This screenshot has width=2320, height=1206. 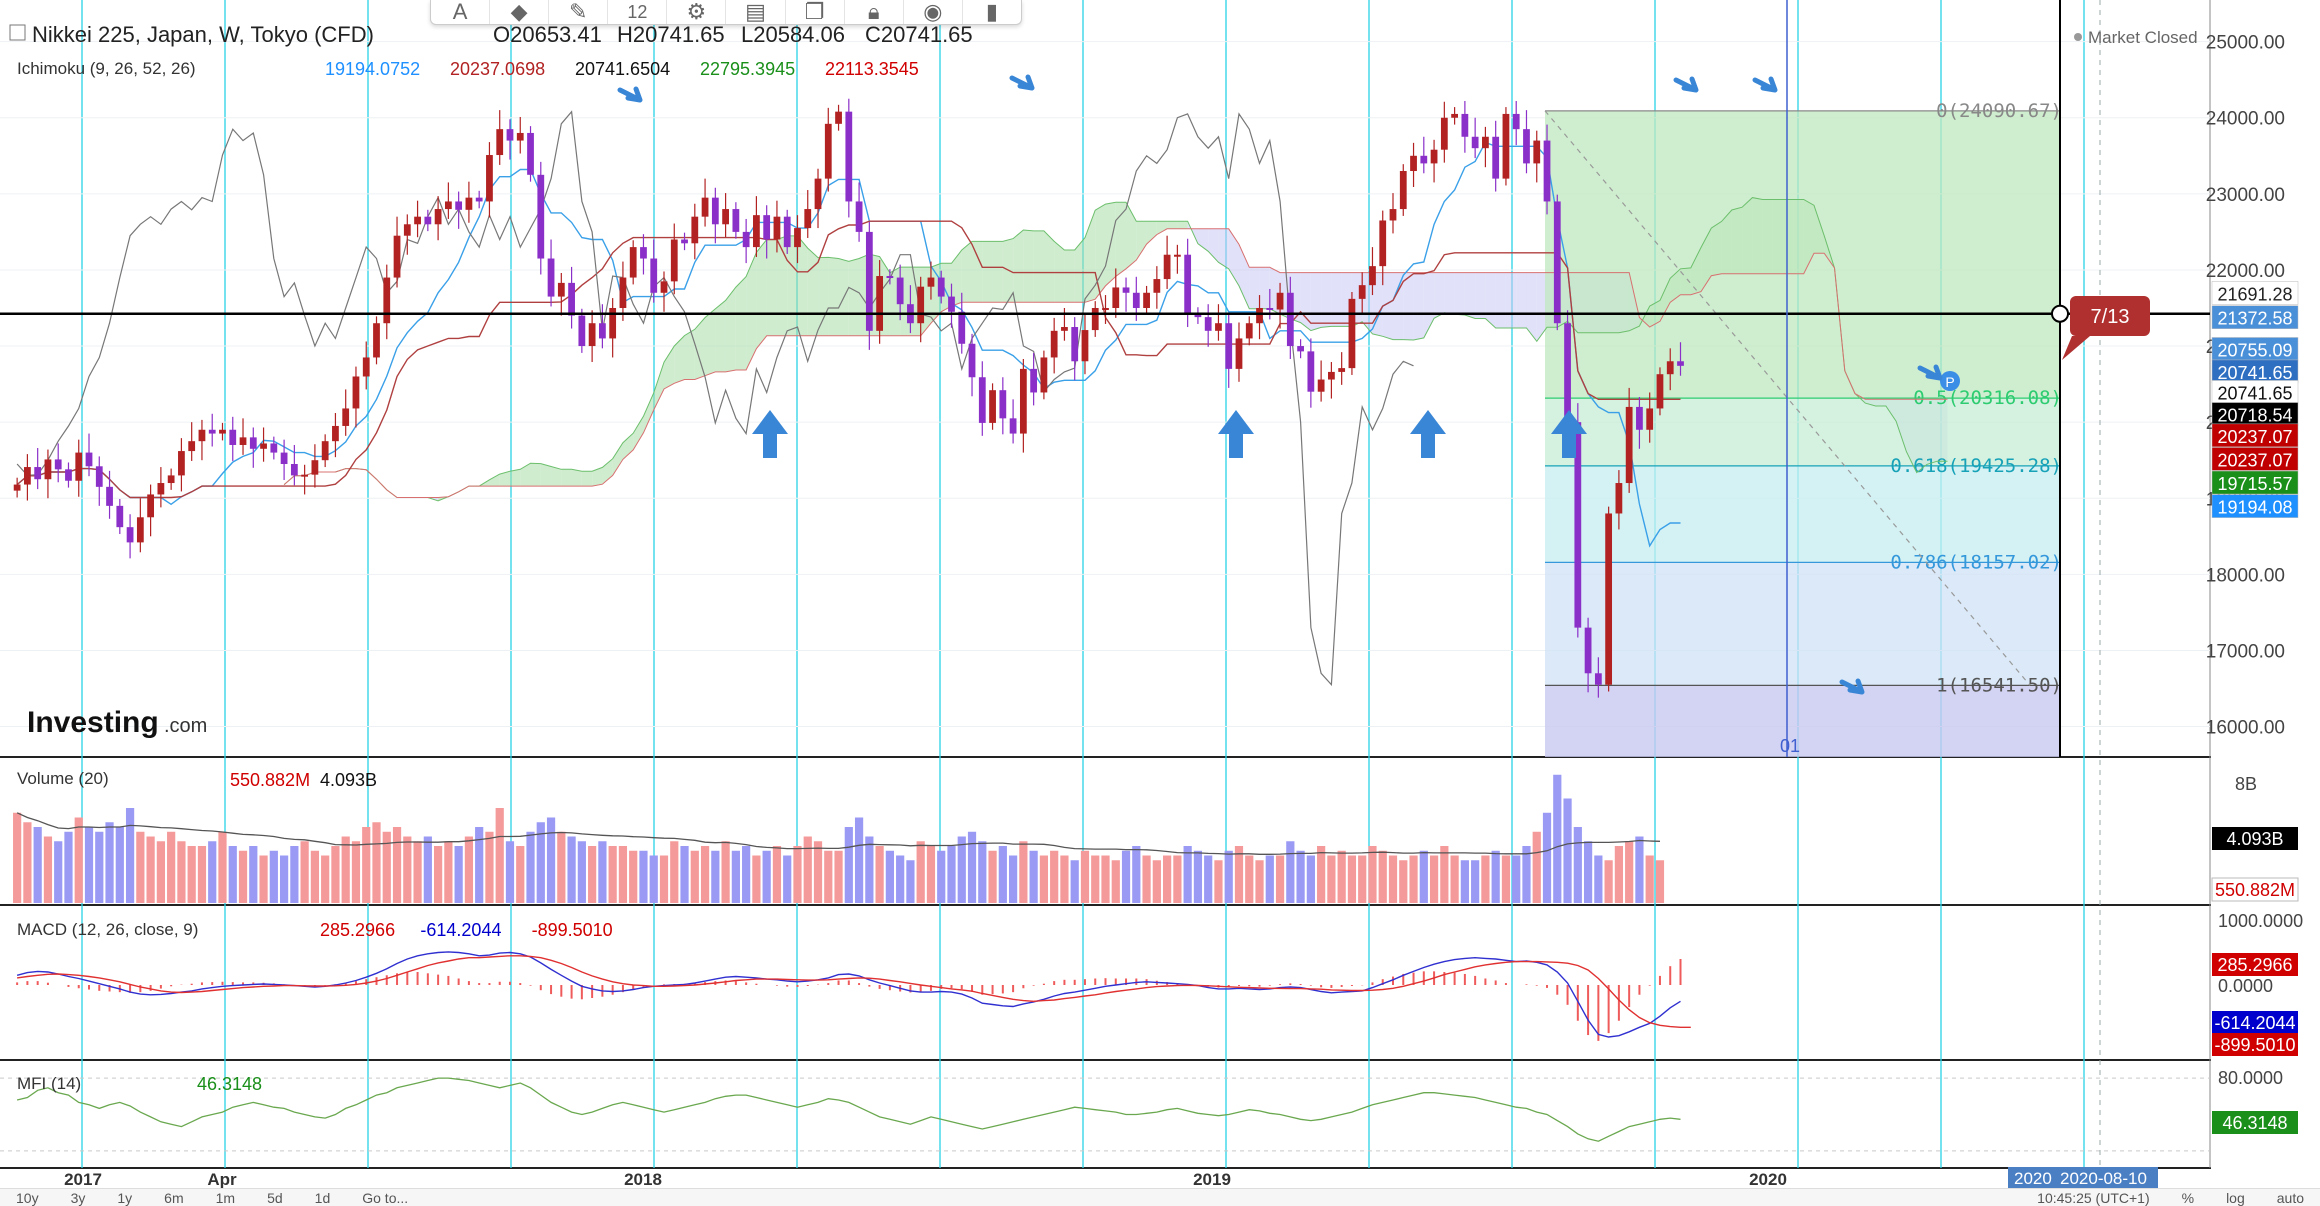 I want to click on price-tick-label: 17000.00, so click(x=2245, y=651).